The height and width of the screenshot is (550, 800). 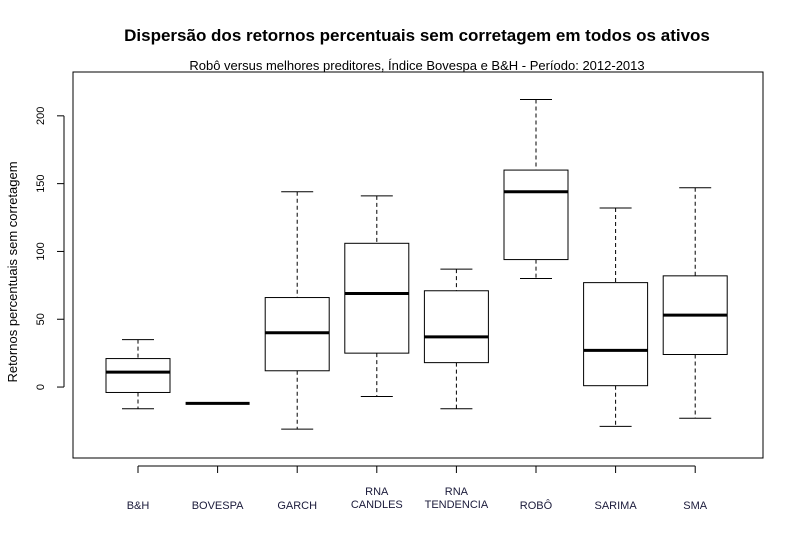 I want to click on x-tick-label: ROBÔ, so click(x=536, y=505).